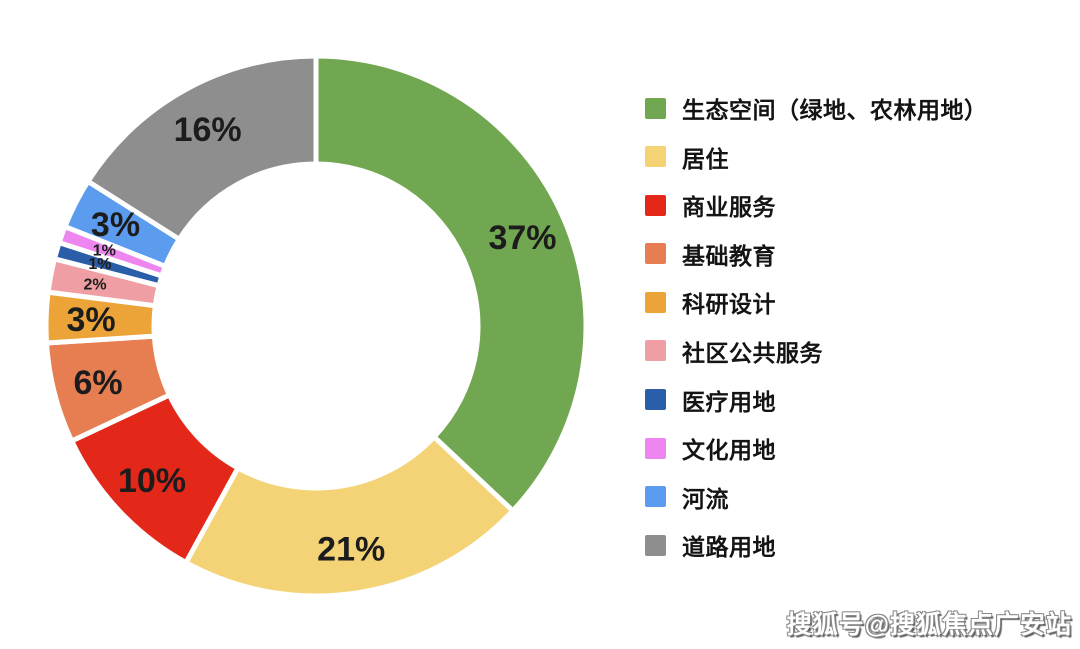  Describe the element at coordinates (816, 449) in the screenshot. I see `legend-item: 文化用地` at that location.